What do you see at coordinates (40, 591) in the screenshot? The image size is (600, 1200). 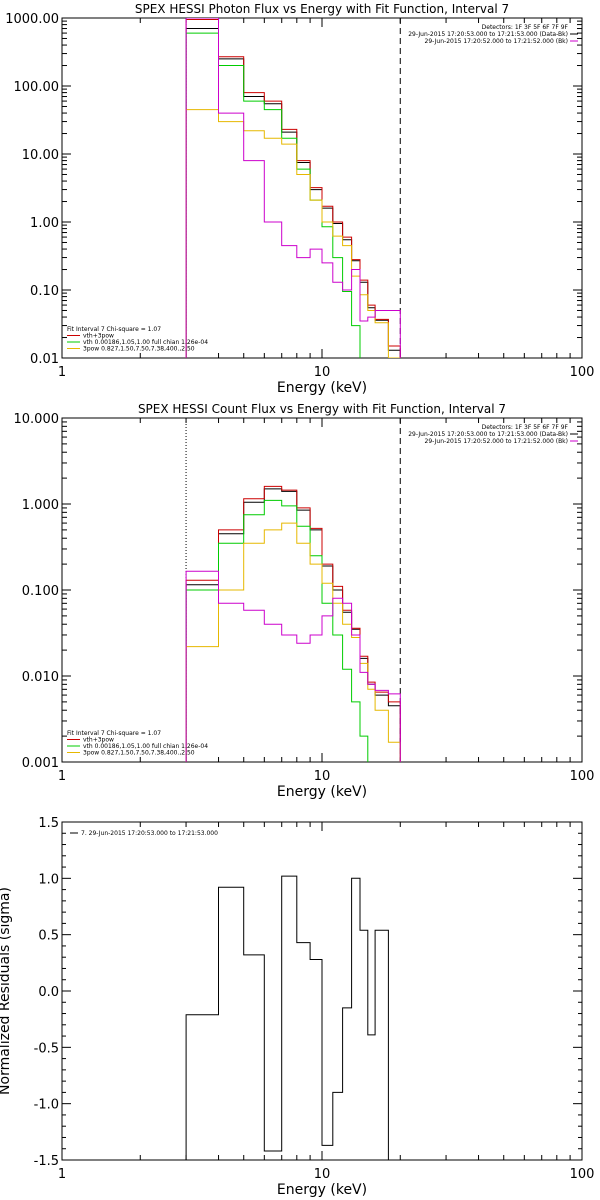 I see `y-tick-label: 0.100` at bounding box center [40, 591].